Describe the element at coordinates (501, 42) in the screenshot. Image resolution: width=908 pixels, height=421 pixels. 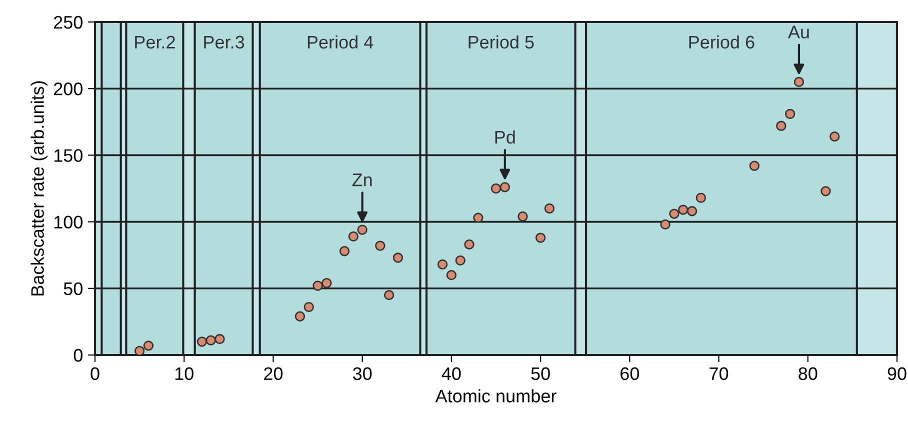
I see `band-label: Period 5` at that location.